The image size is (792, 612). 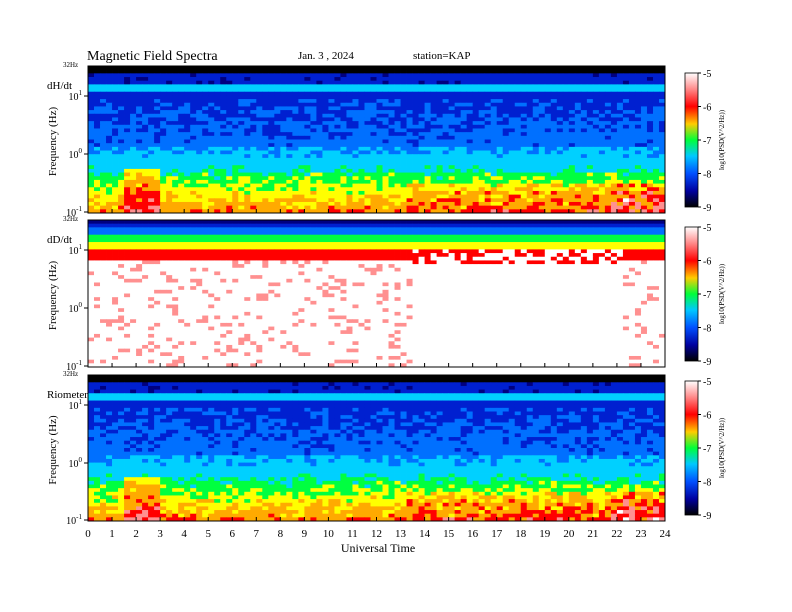 I want to click on x-tick-label: 24, so click(x=666, y=534).